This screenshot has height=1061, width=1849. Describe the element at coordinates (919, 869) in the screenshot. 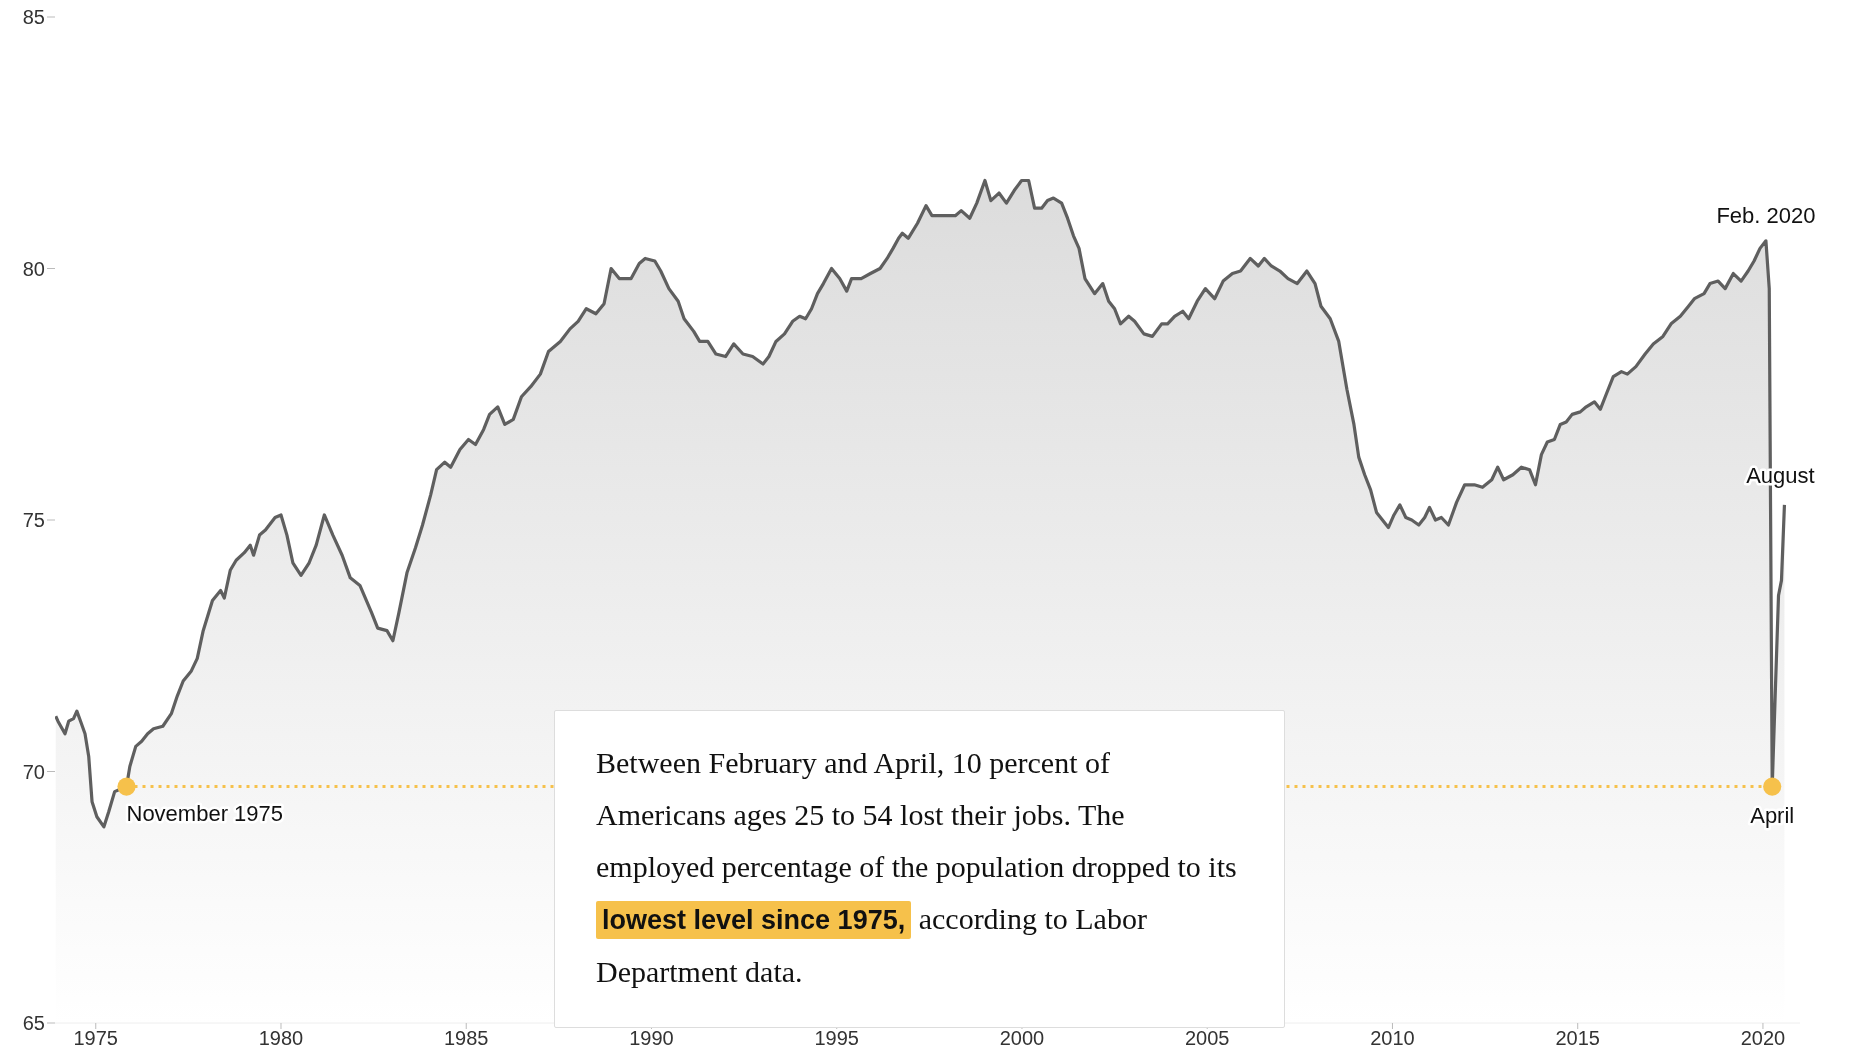

I see `text-box: Between February and April, 10 percent of Americans ages 25 to 54 lost their jobs. The employed percentage of the population dropped to its lowest level since 1975, according to Labor Department data.` at that location.